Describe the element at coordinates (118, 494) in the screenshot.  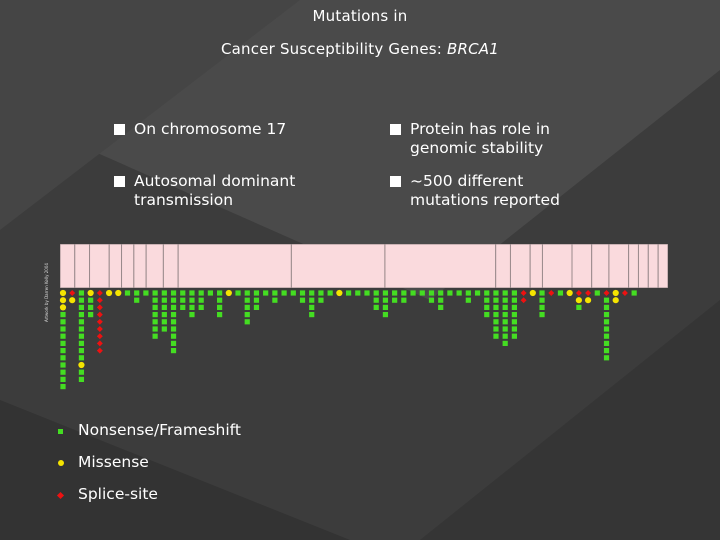
I see `legend-label: Splice-site` at that location.